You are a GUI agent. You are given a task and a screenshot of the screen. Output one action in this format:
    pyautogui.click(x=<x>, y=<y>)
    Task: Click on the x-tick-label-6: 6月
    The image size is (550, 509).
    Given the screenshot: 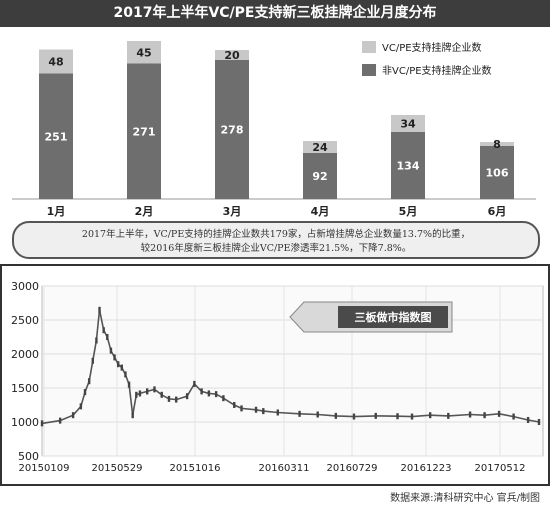 What is the action you would take?
    pyautogui.click(x=497, y=211)
    